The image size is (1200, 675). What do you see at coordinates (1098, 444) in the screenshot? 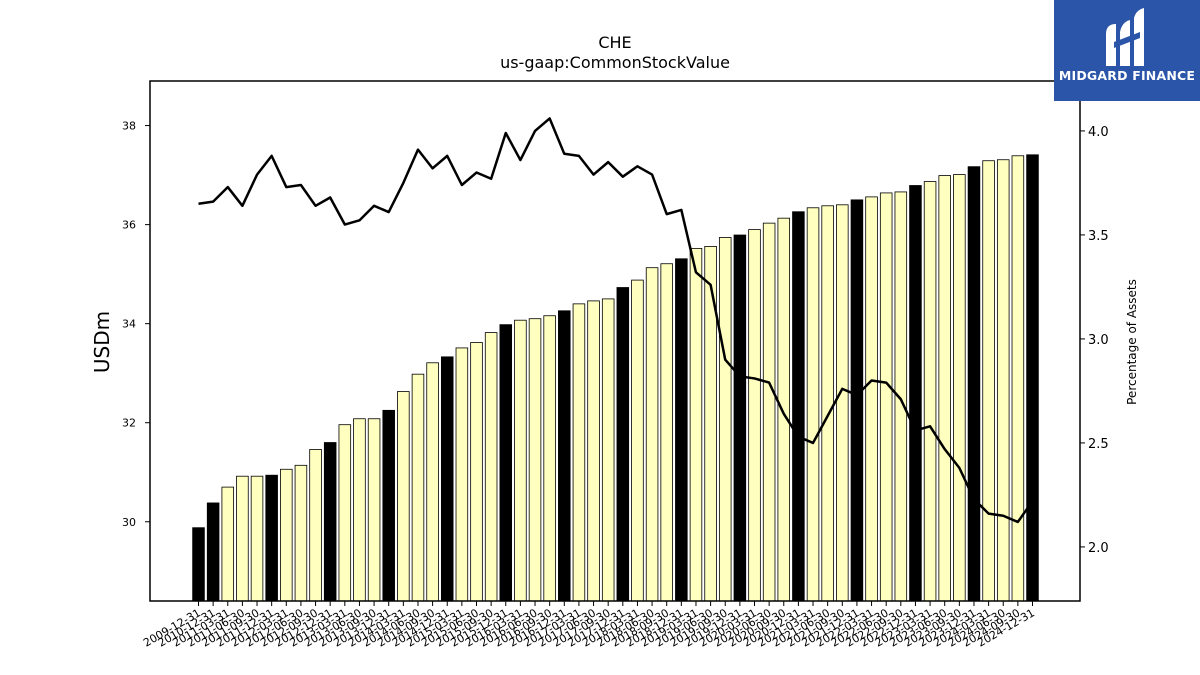
I see `y2-tick-label: 2.5` at bounding box center [1098, 444].